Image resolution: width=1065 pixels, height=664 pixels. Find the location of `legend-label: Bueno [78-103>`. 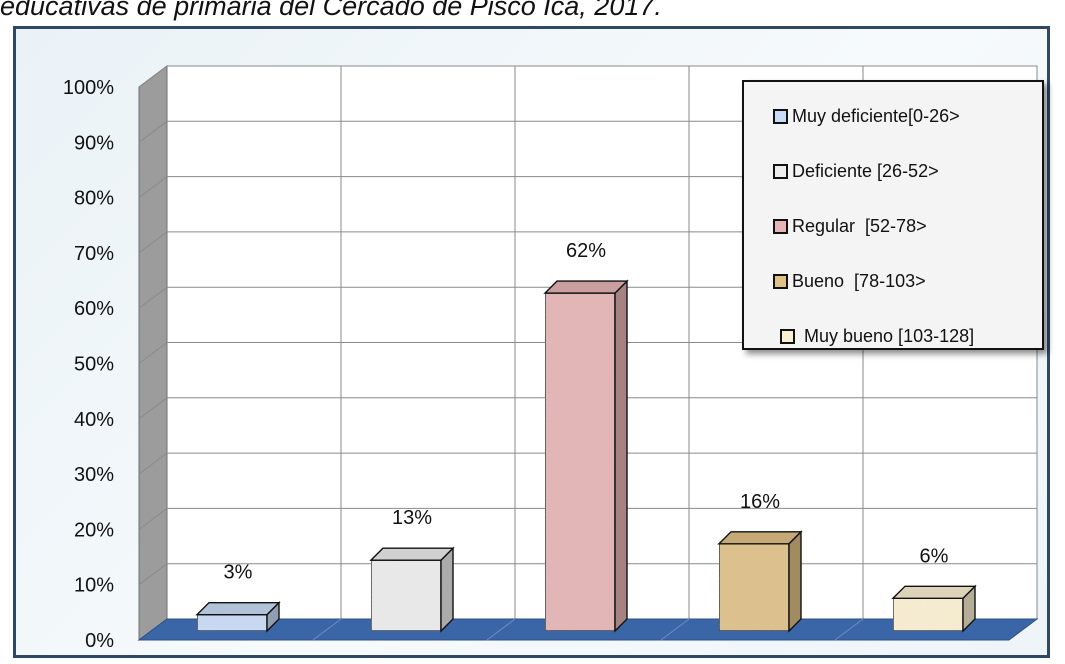

legend-label: Bueno [78-103> is located at coordinates (859, 280).